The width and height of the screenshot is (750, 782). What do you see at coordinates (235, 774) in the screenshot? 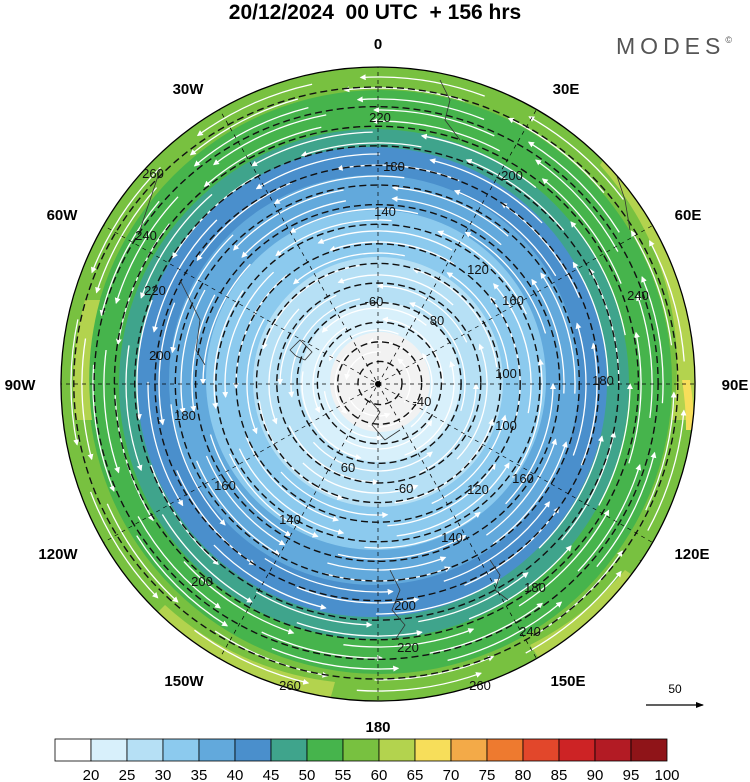
I see `colorbar-label: 40` at bounding box center [235, 774].